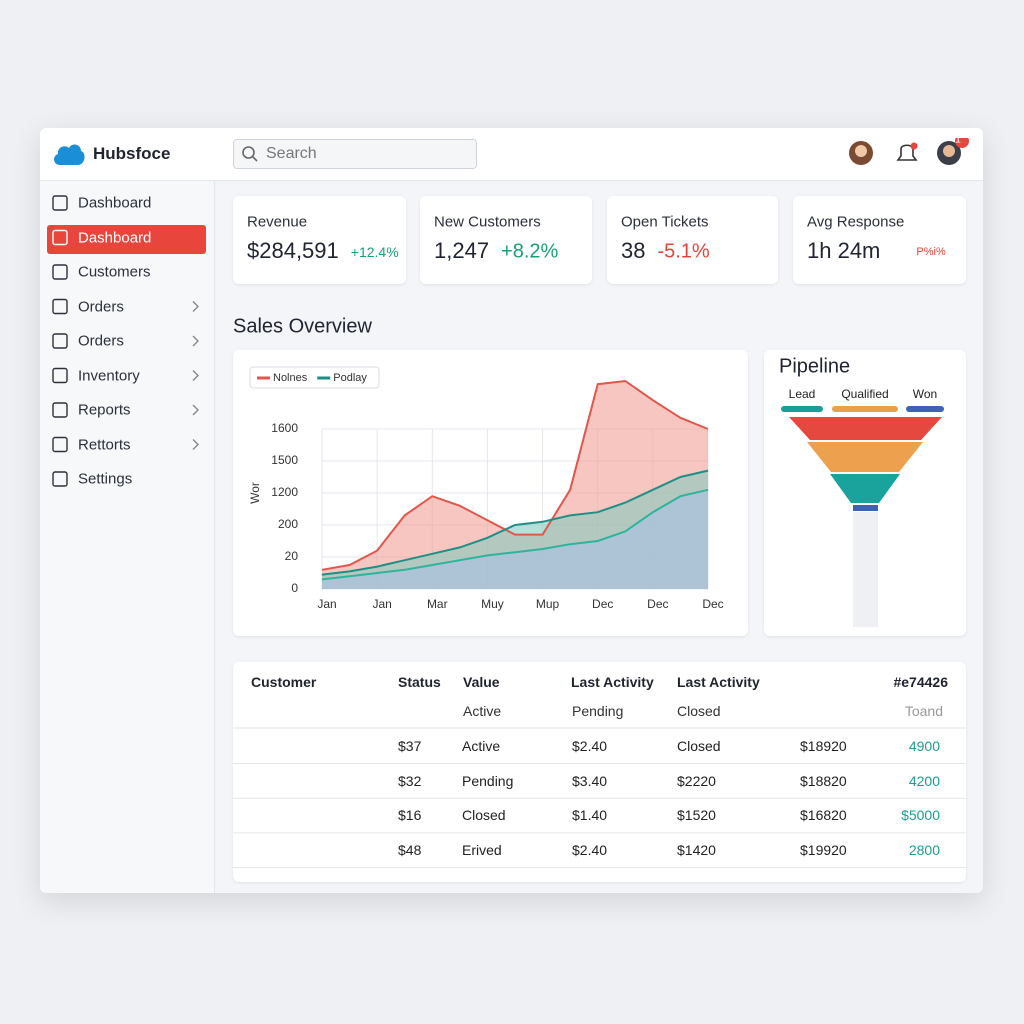 The height and width of the screenshot is (1024, 1024). I want to click on kpi-label: Avg Response, so click(856, 222).